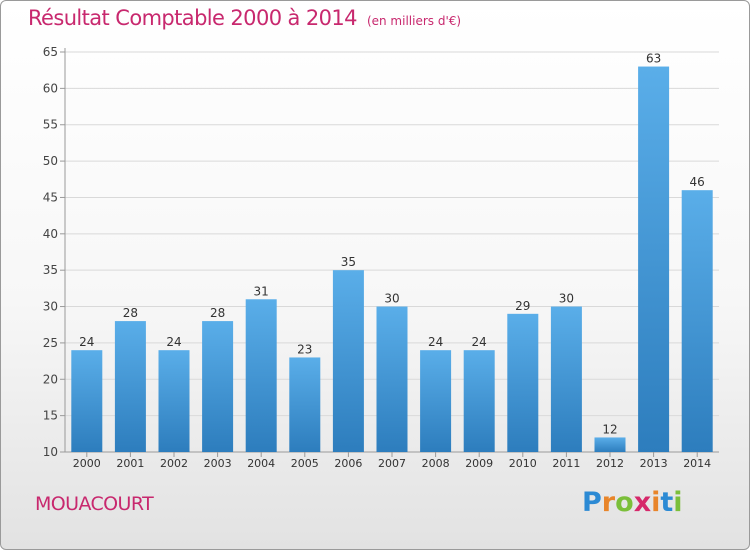  What do you see at coordinates (667, 502) in the screenshot?
I see `logo-letter: t` at bounding box center [667, 502].